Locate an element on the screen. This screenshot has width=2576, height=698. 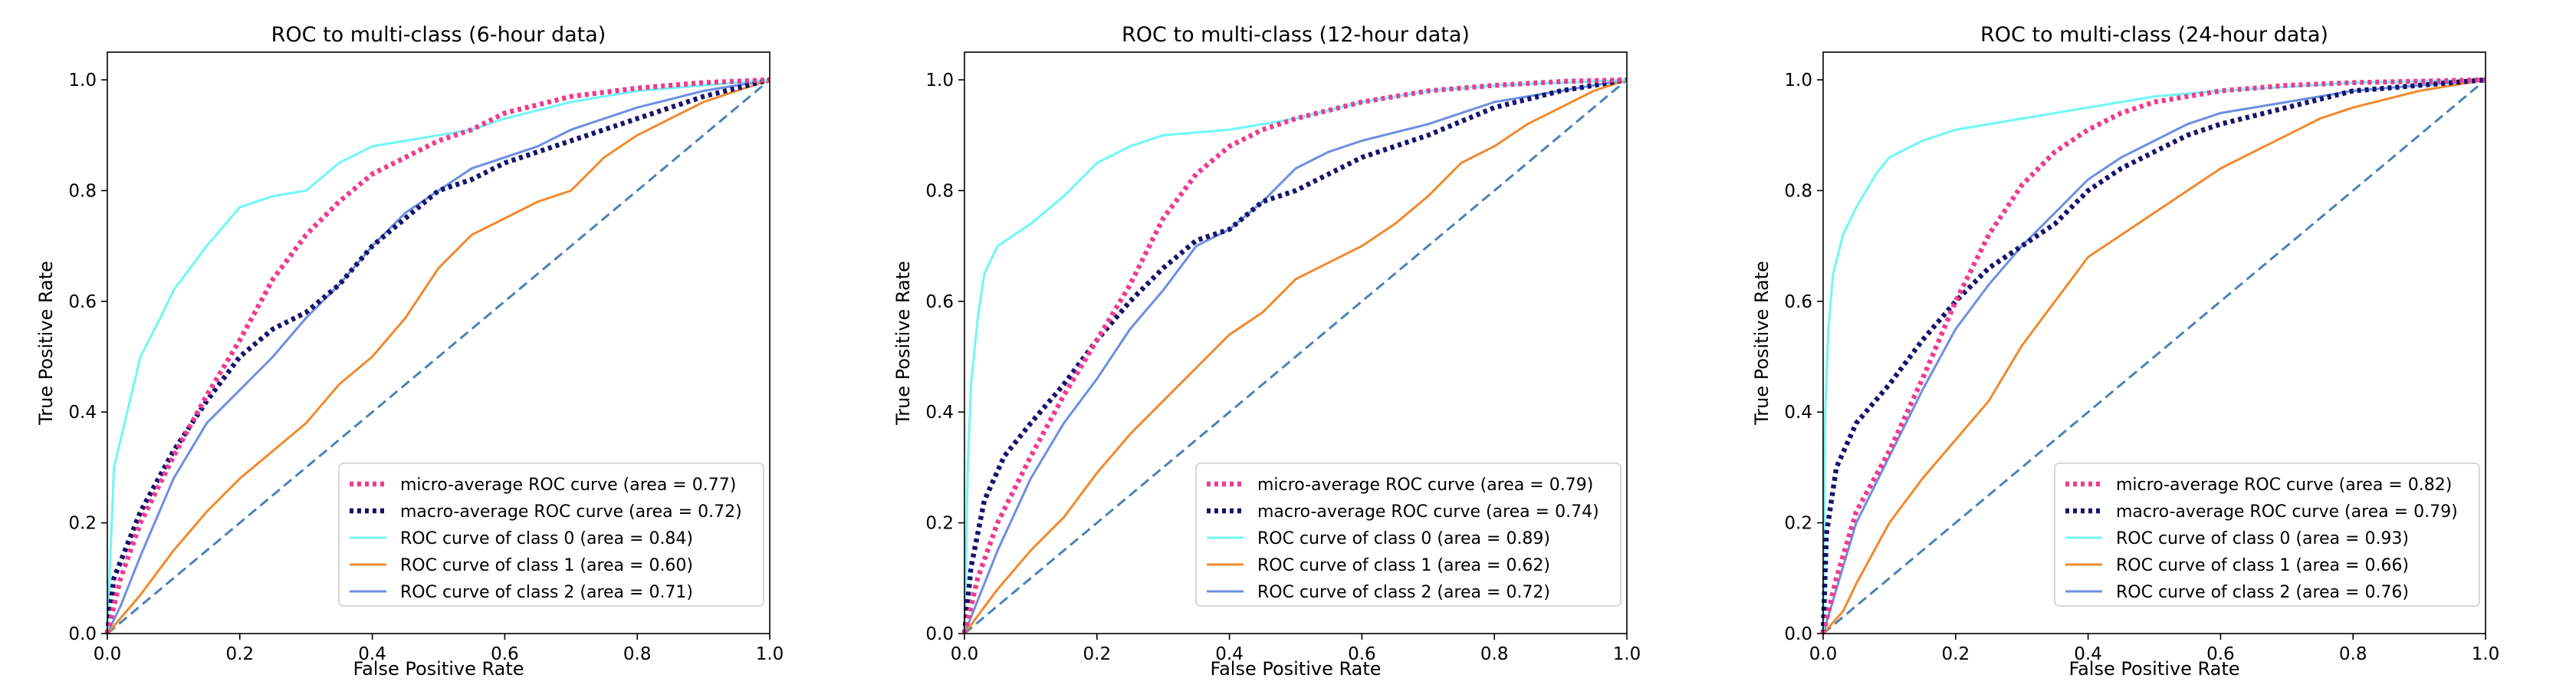
legend-label-class1: ROC curve of class 1 (area = 0.66) is located at coordinates (2262, 565).